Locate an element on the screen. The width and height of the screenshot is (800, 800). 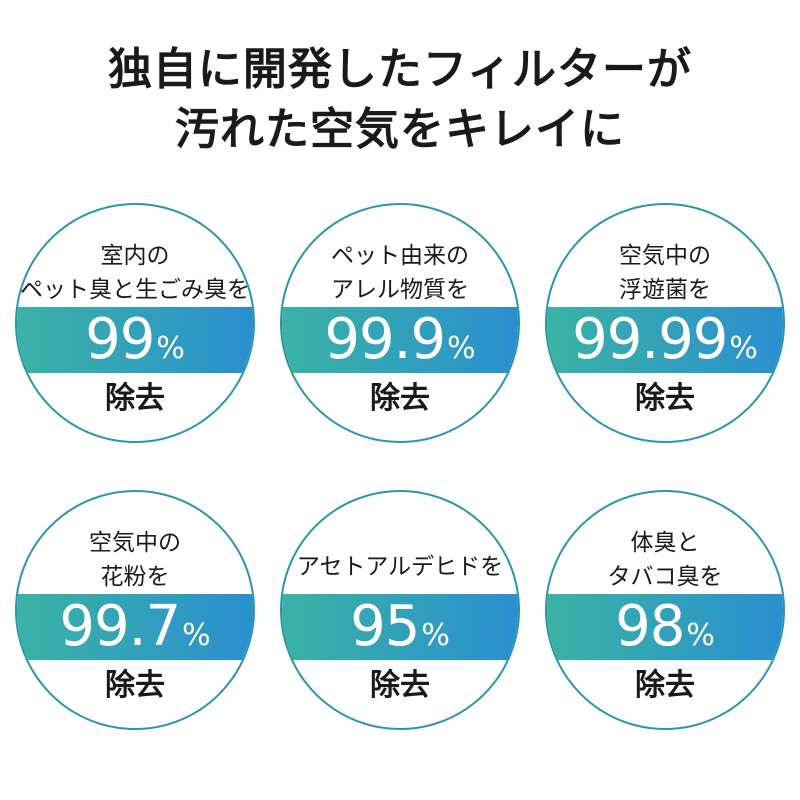
badge-airborne-bacteria: 空気中の 浮遊菌を 99.99 % 除去 is located at coordinates (665, 323).